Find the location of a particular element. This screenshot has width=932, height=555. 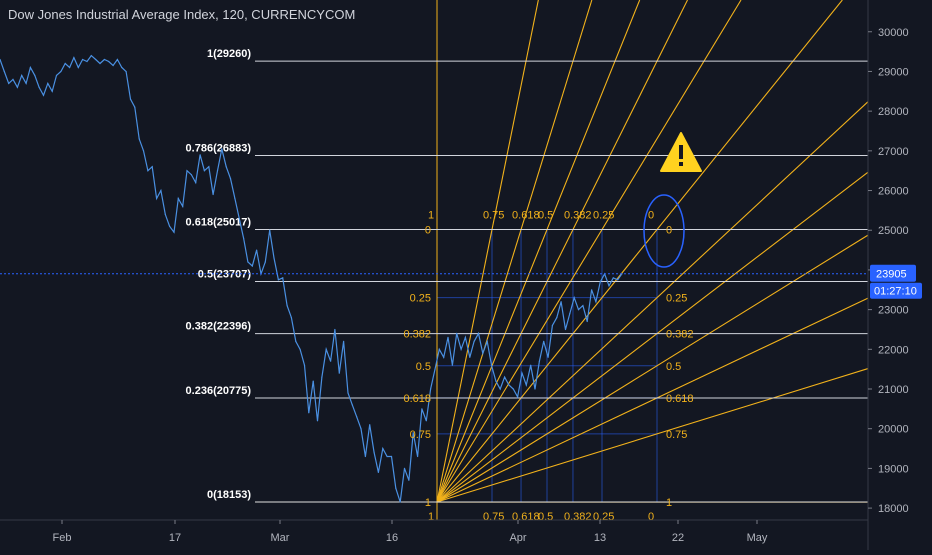

annotation-ellipse is located at coordinates (664, 231).